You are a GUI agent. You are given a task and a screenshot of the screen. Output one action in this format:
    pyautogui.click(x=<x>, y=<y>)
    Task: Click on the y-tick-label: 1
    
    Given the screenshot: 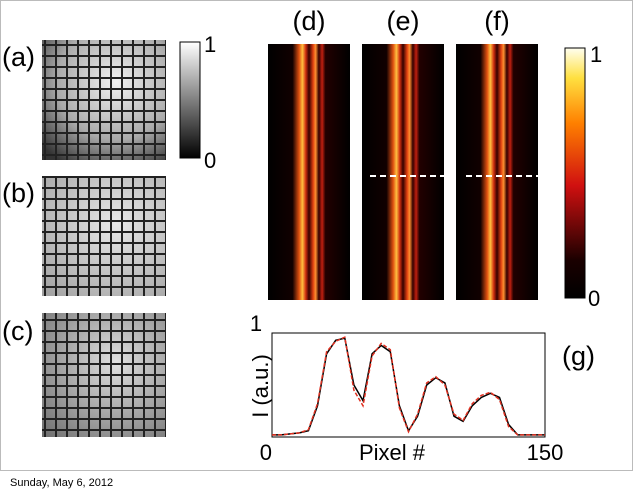 What is the action you would take?
    pyautogui.click(x=256, y=323)
    